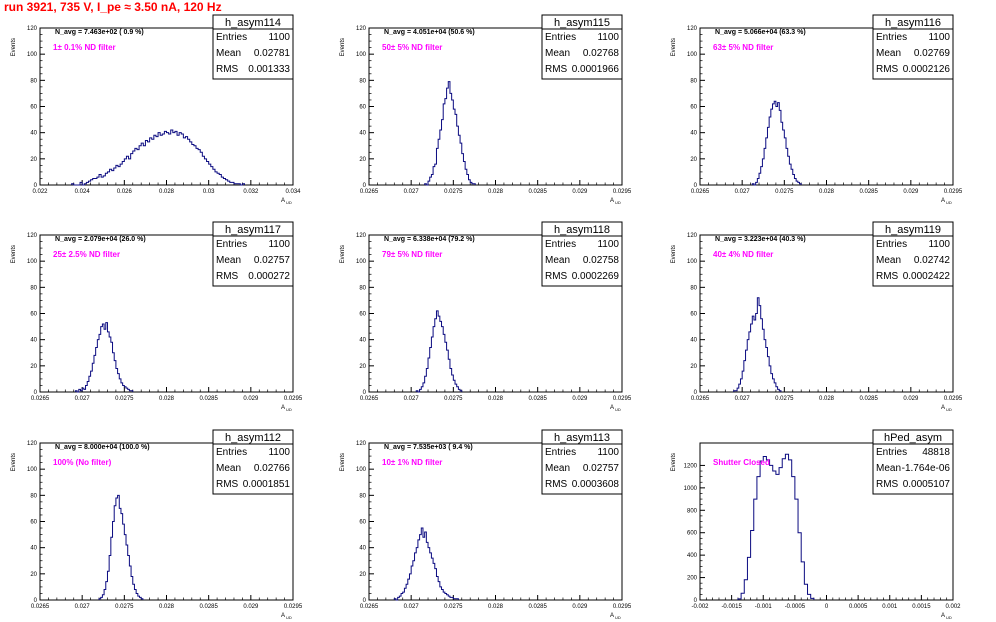 This screenshot has height=622, width=996. Describe the element at coordinates (269, 69) in the screenshot. I see `stats-value: 0.001333` at that location.